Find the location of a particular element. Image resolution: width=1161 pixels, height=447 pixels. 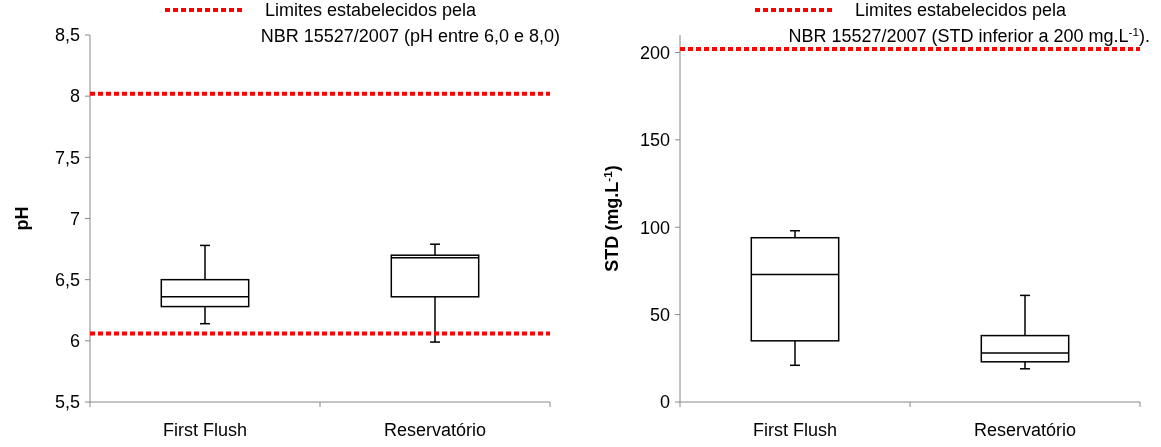

y-tick-label: 8,5 is located at coordinates (67, 35).